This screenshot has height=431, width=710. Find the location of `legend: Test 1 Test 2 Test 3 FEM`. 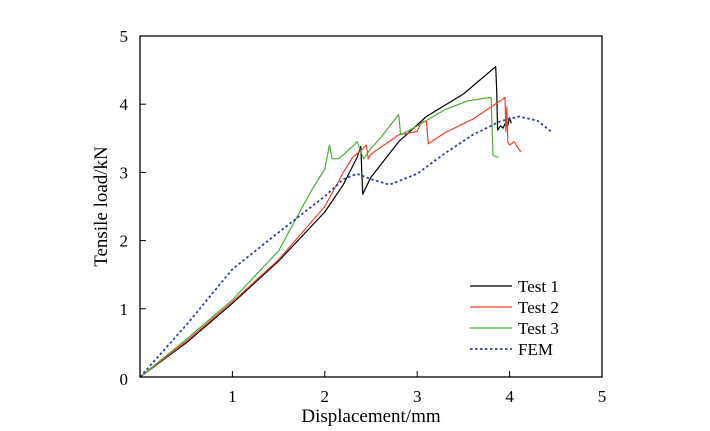

legend: Test 1 Test 2 Test 3 FEM is located at coordinates (514, 318).